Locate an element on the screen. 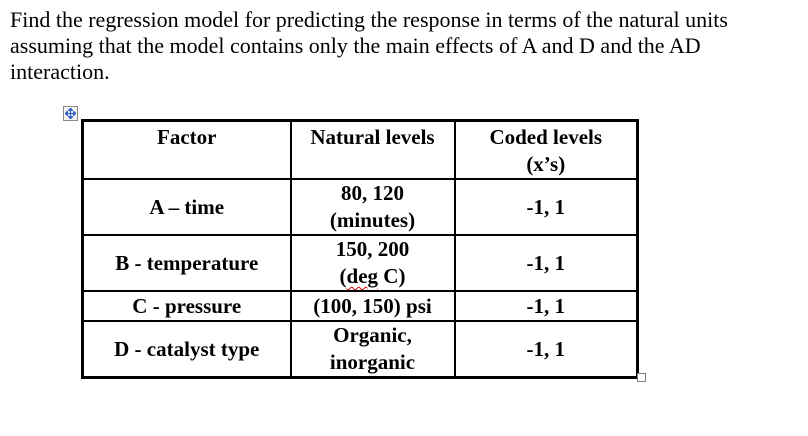 Image resolution: width=808 pixels, height=436 pixels. table-move-handle is located at coordinates (70, 113).